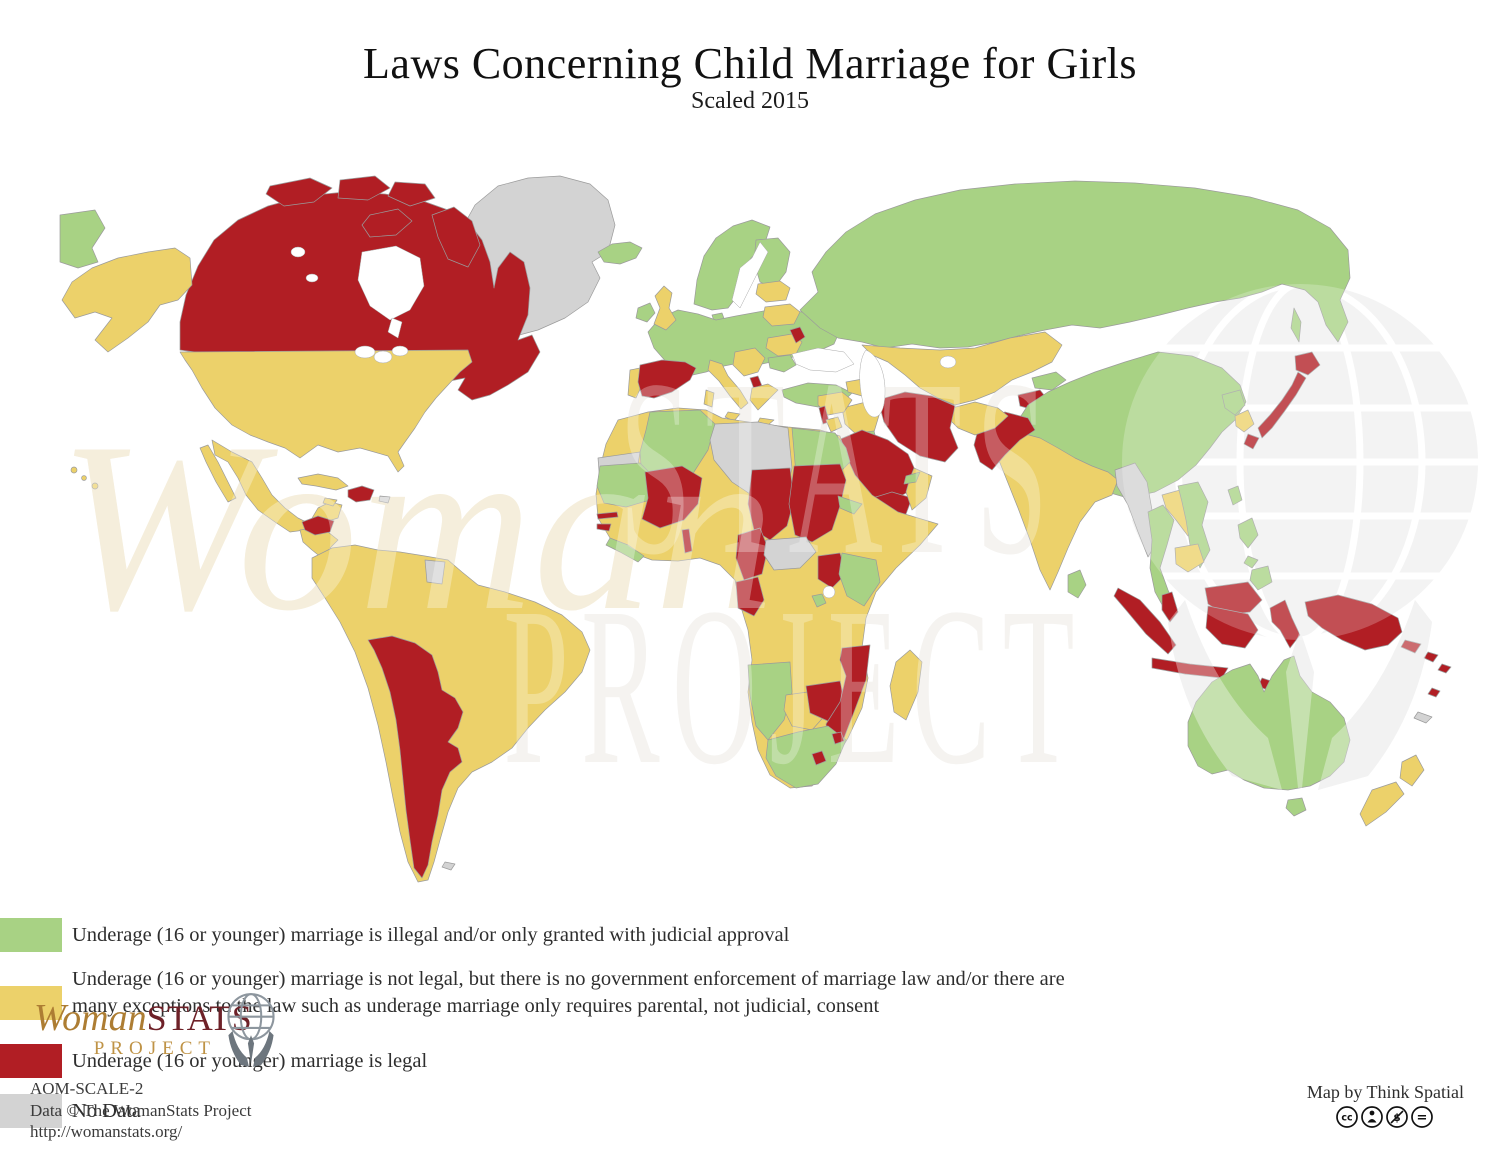  Describe the element at coordinates (817, 503) in the screenshot. I see `country-sudan` at that location.